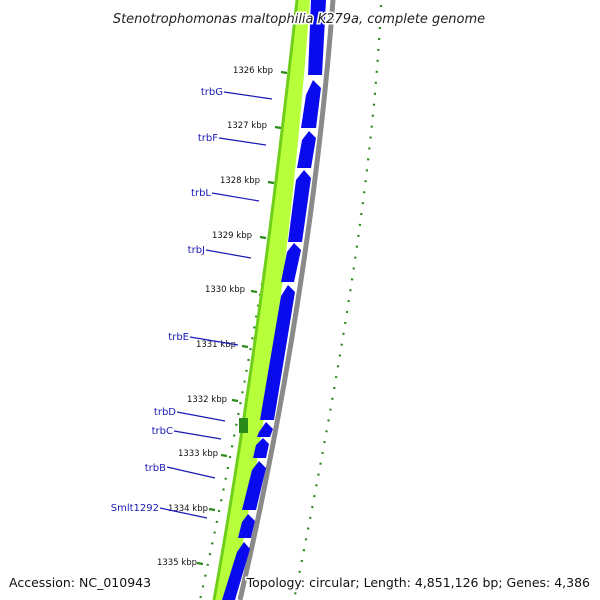 The width and height of the screenshot is (600, 600). I want to click on kbp-label: 1328 kbp, so click(240, 181).